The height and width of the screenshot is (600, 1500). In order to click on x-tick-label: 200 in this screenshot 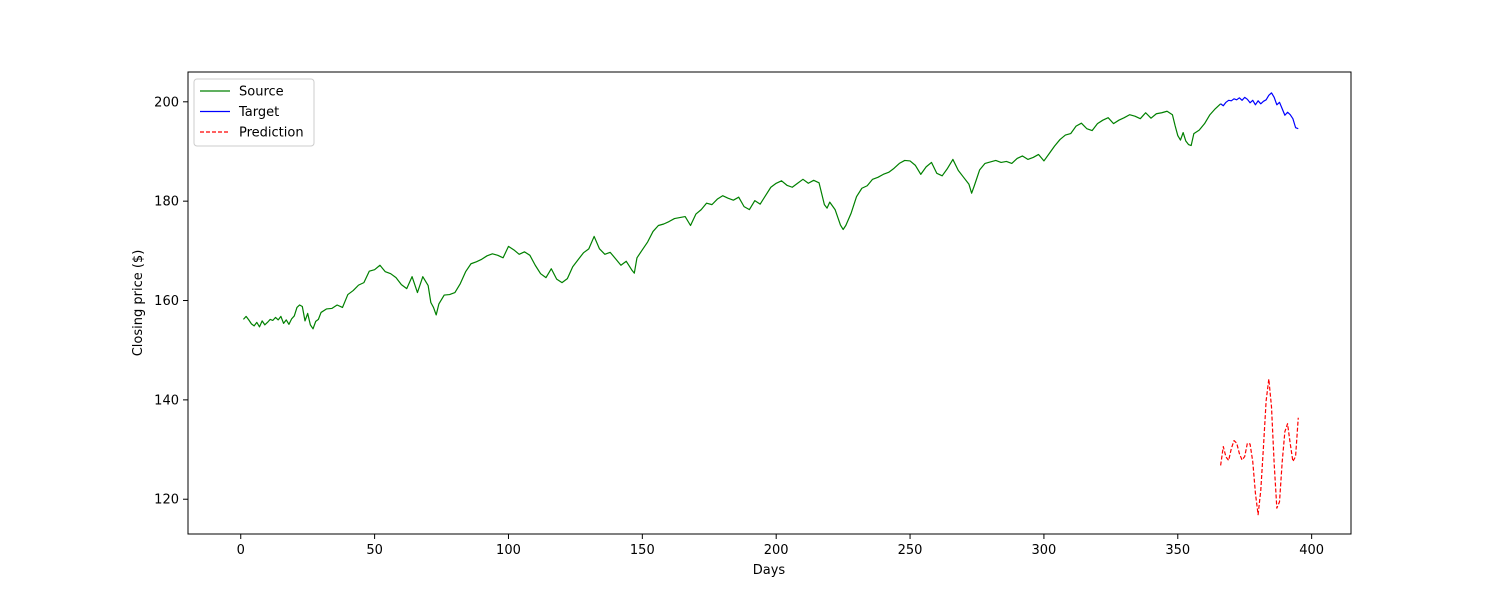, I will do `click(776, 550)`.